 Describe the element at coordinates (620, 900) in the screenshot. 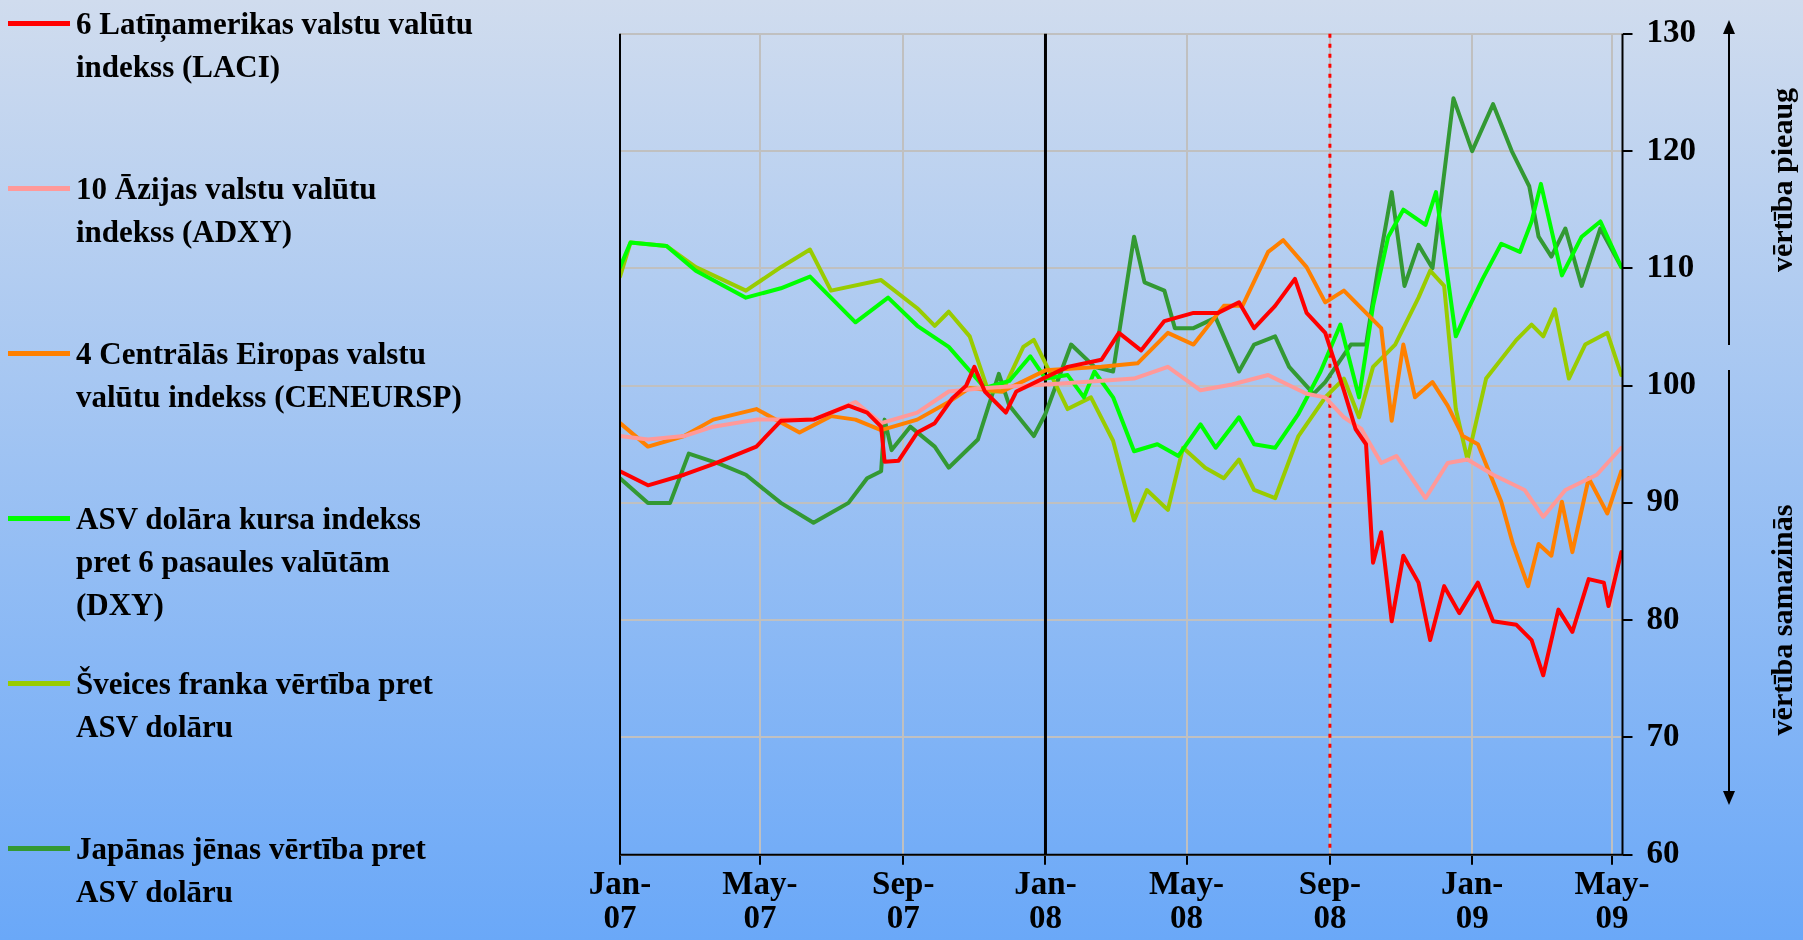

I see `x-tick-label: Jan-07` at that location.